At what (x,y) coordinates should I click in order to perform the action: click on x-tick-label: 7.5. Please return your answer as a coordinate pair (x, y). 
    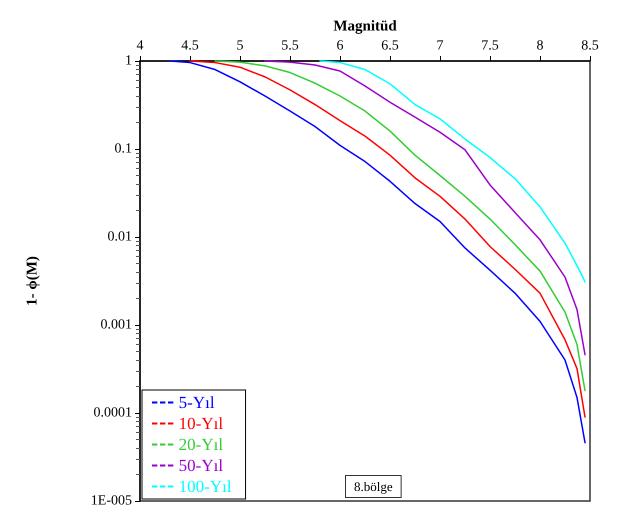
    Looking at the image, I should click on (490, 46).